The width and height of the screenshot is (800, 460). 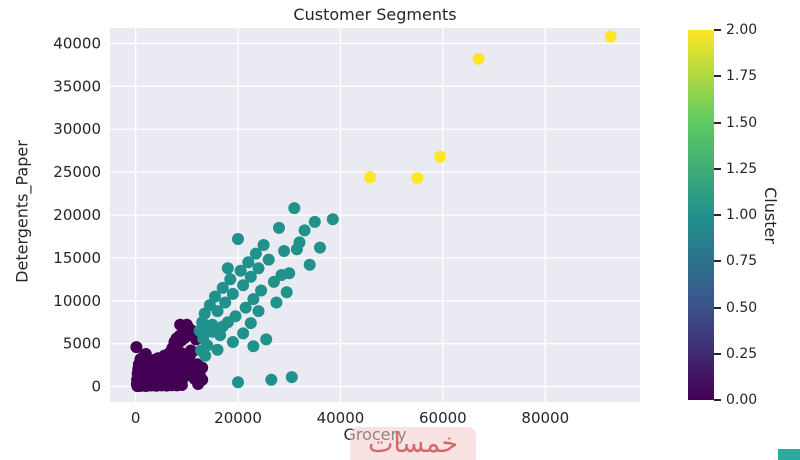 I want to click on colorbar-tick: 0.00, so click(x=735, y=400).